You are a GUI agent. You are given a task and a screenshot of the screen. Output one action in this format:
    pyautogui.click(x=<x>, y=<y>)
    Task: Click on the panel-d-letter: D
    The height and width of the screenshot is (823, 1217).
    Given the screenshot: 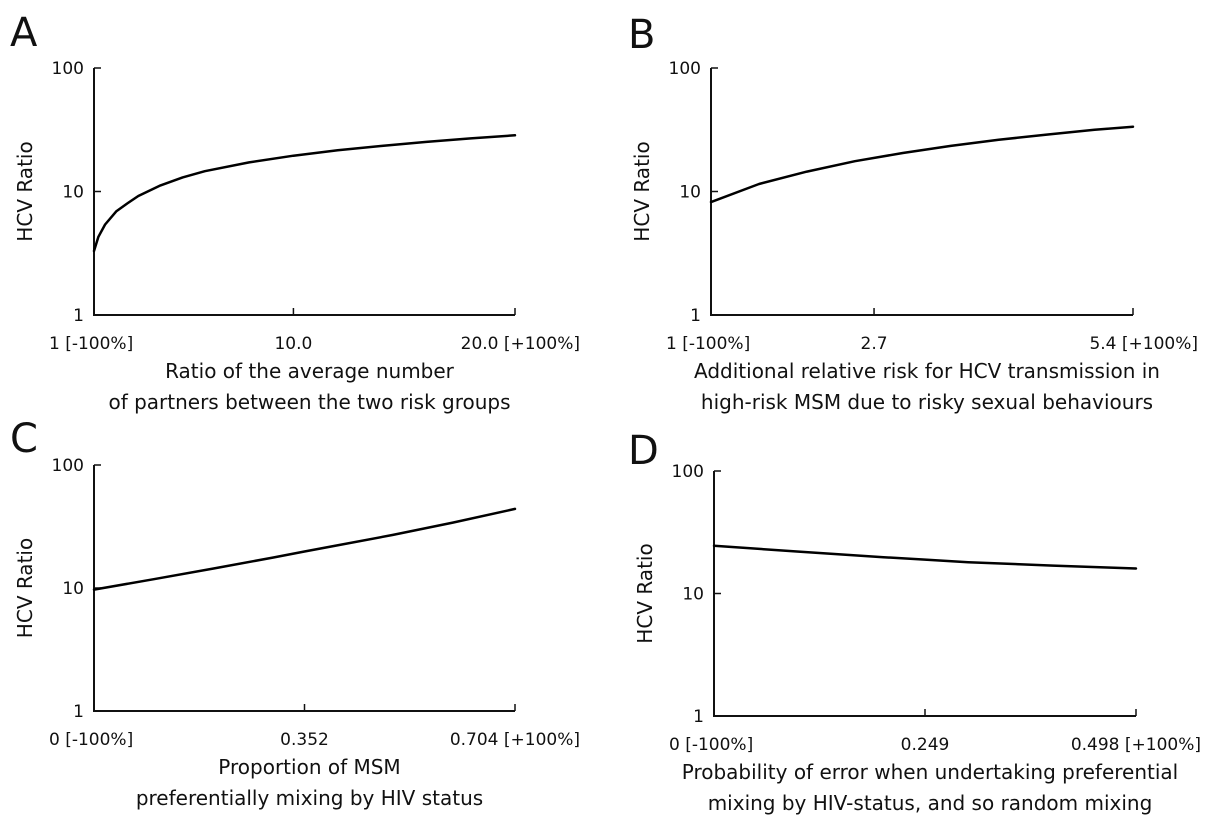 What is the action you would take?
    pyautogui.click(x=643, y=451)
    